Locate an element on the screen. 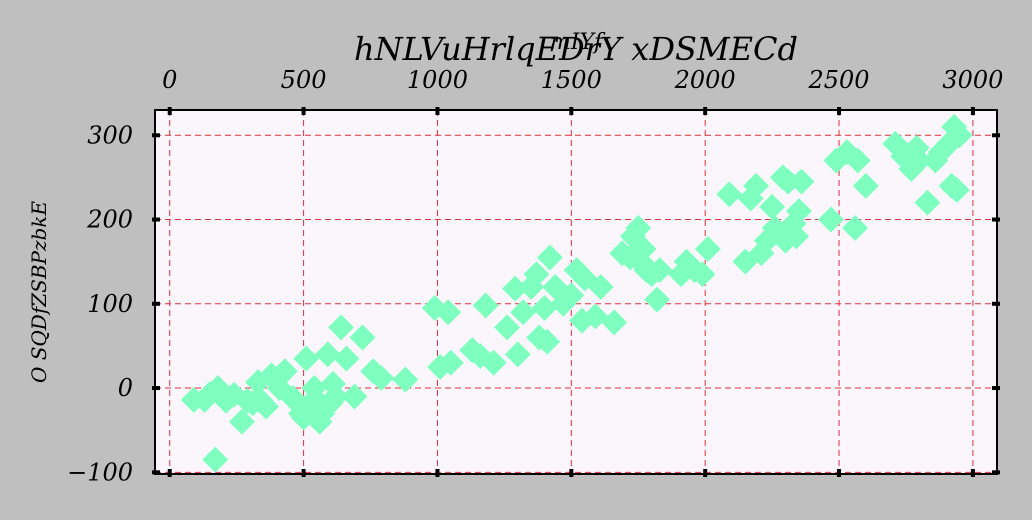 This screenshot has width=1032, height=520. x-tick-label: 2500 is located at coordinates (839, 80).